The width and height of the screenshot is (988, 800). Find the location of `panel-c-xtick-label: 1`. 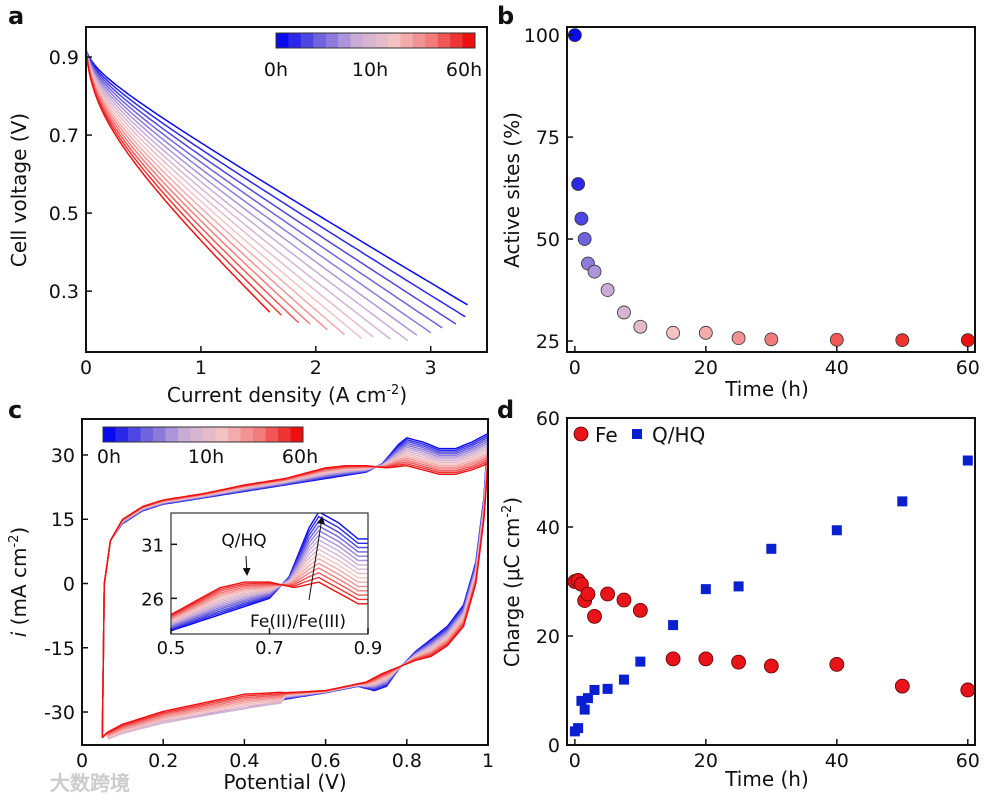

panel-c-xtick-label: 1 is located at coordinates (488, 761).